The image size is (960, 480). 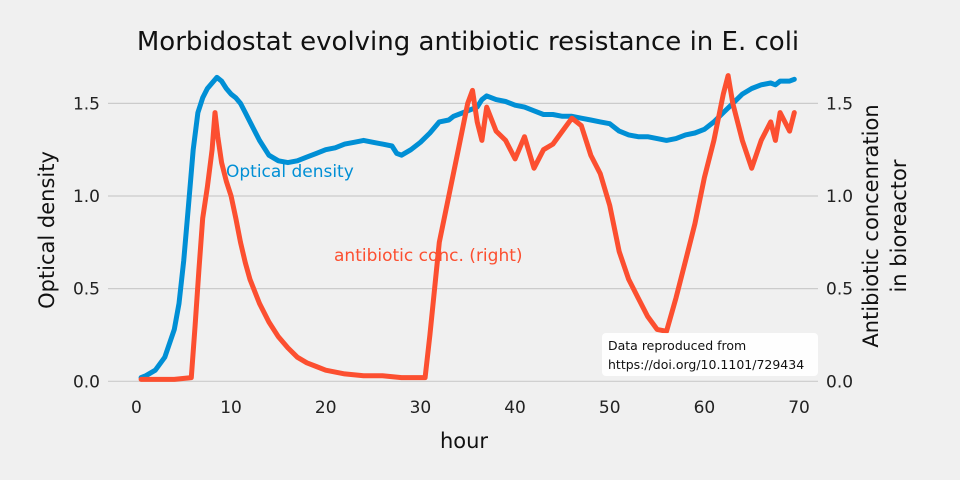 What do you see at coordinates (839, 290) in the screenshot?
I see `y-tick-label-right: 0.5` at bounding box center [839, 290].